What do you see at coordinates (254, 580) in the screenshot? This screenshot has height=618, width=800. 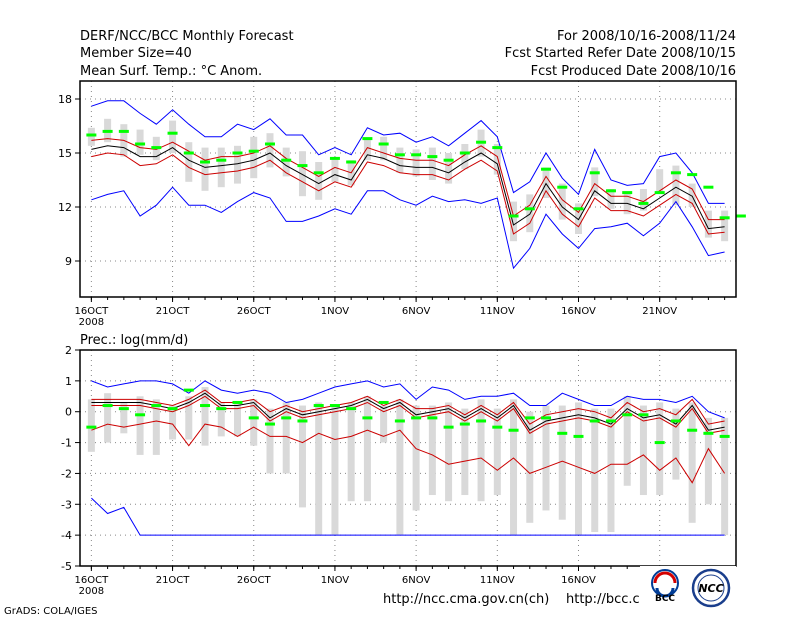 I see `x-tick-label-prec: 26OCT` at bounding box center [254, 580].